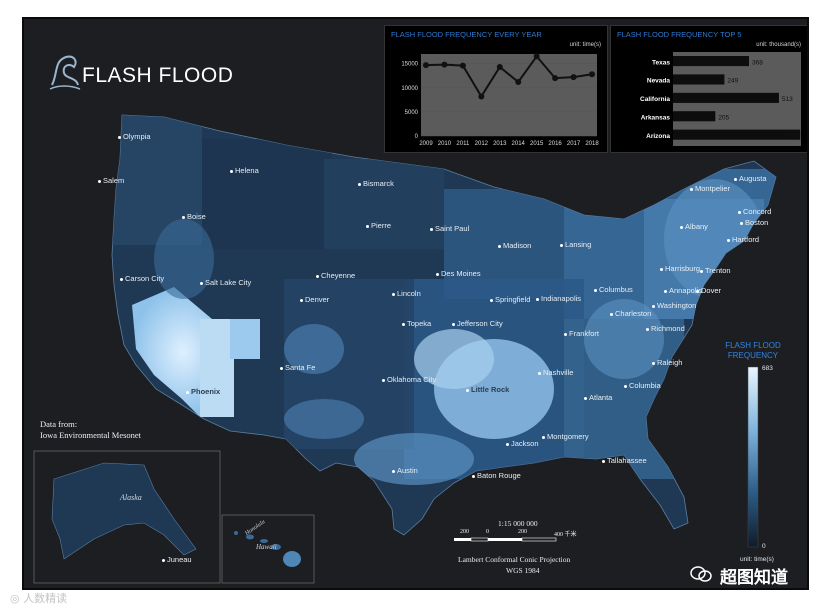  What do you see at coordinates (499, 475) in the screenshot?
I see `city-name: Baton Rouge` at bounding box center [499, 475].